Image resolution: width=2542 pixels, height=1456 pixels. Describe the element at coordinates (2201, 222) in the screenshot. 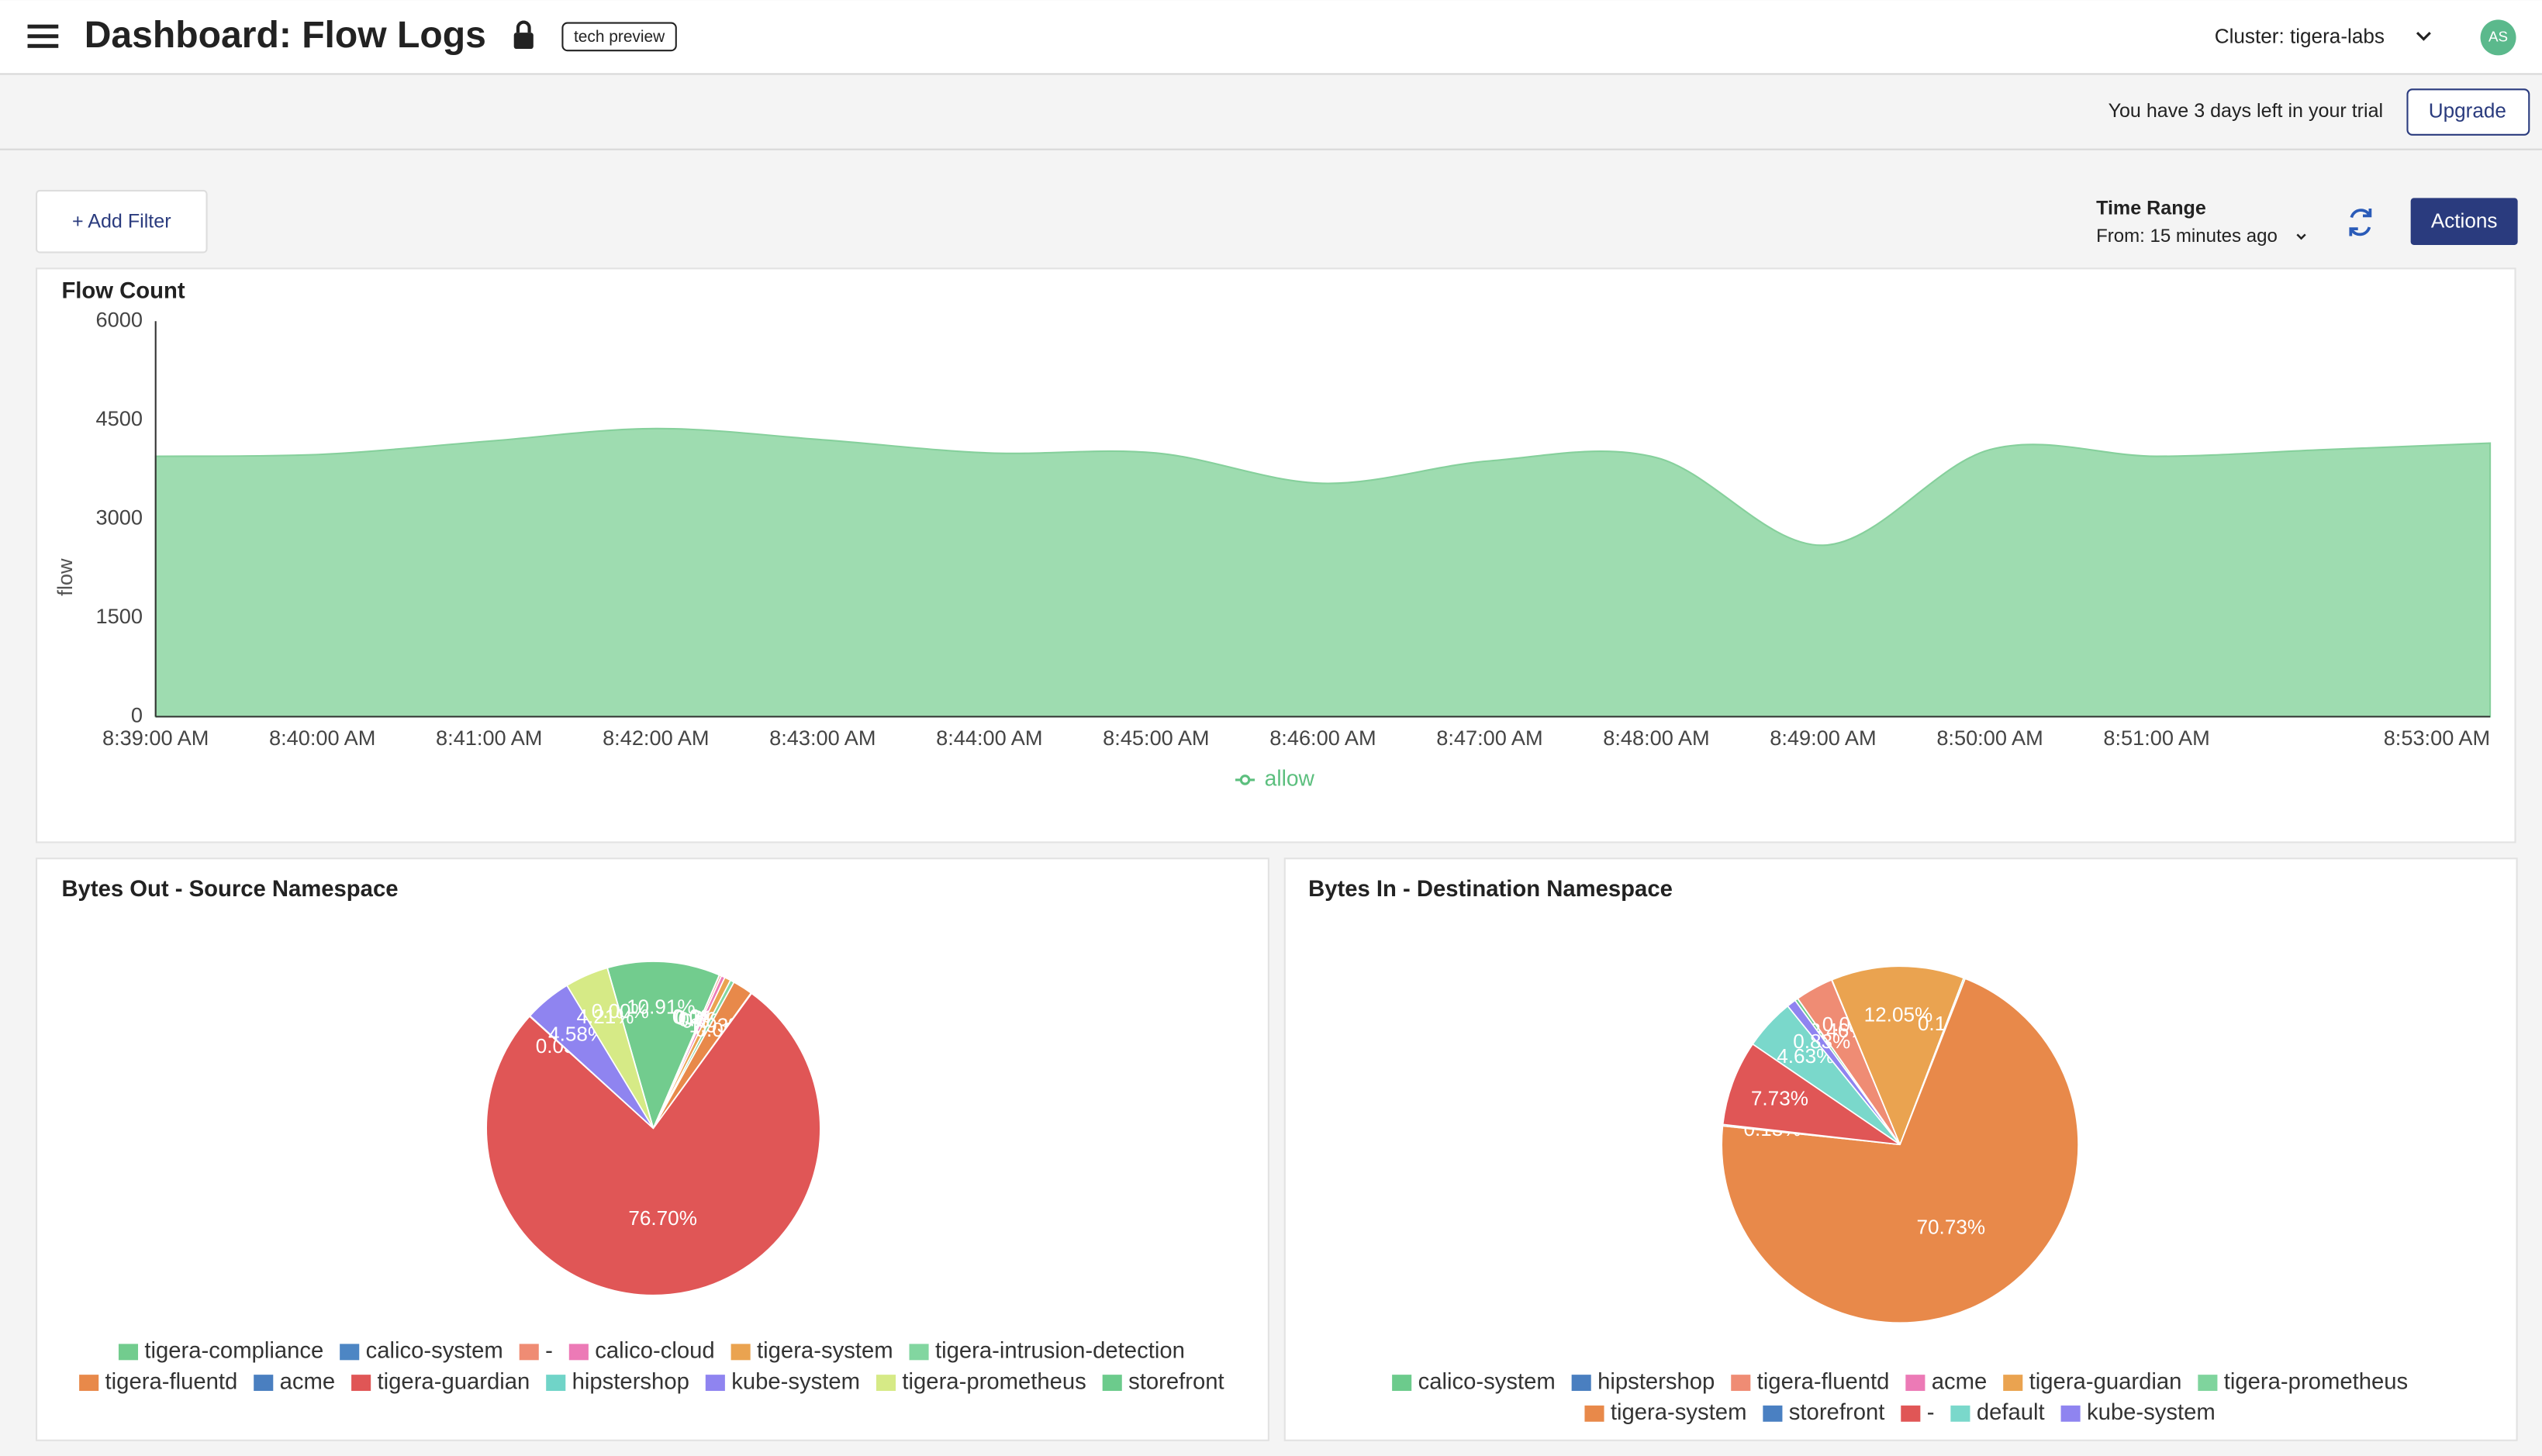

I see `time-range: Time Range From: 15 minutes ago` at that location.